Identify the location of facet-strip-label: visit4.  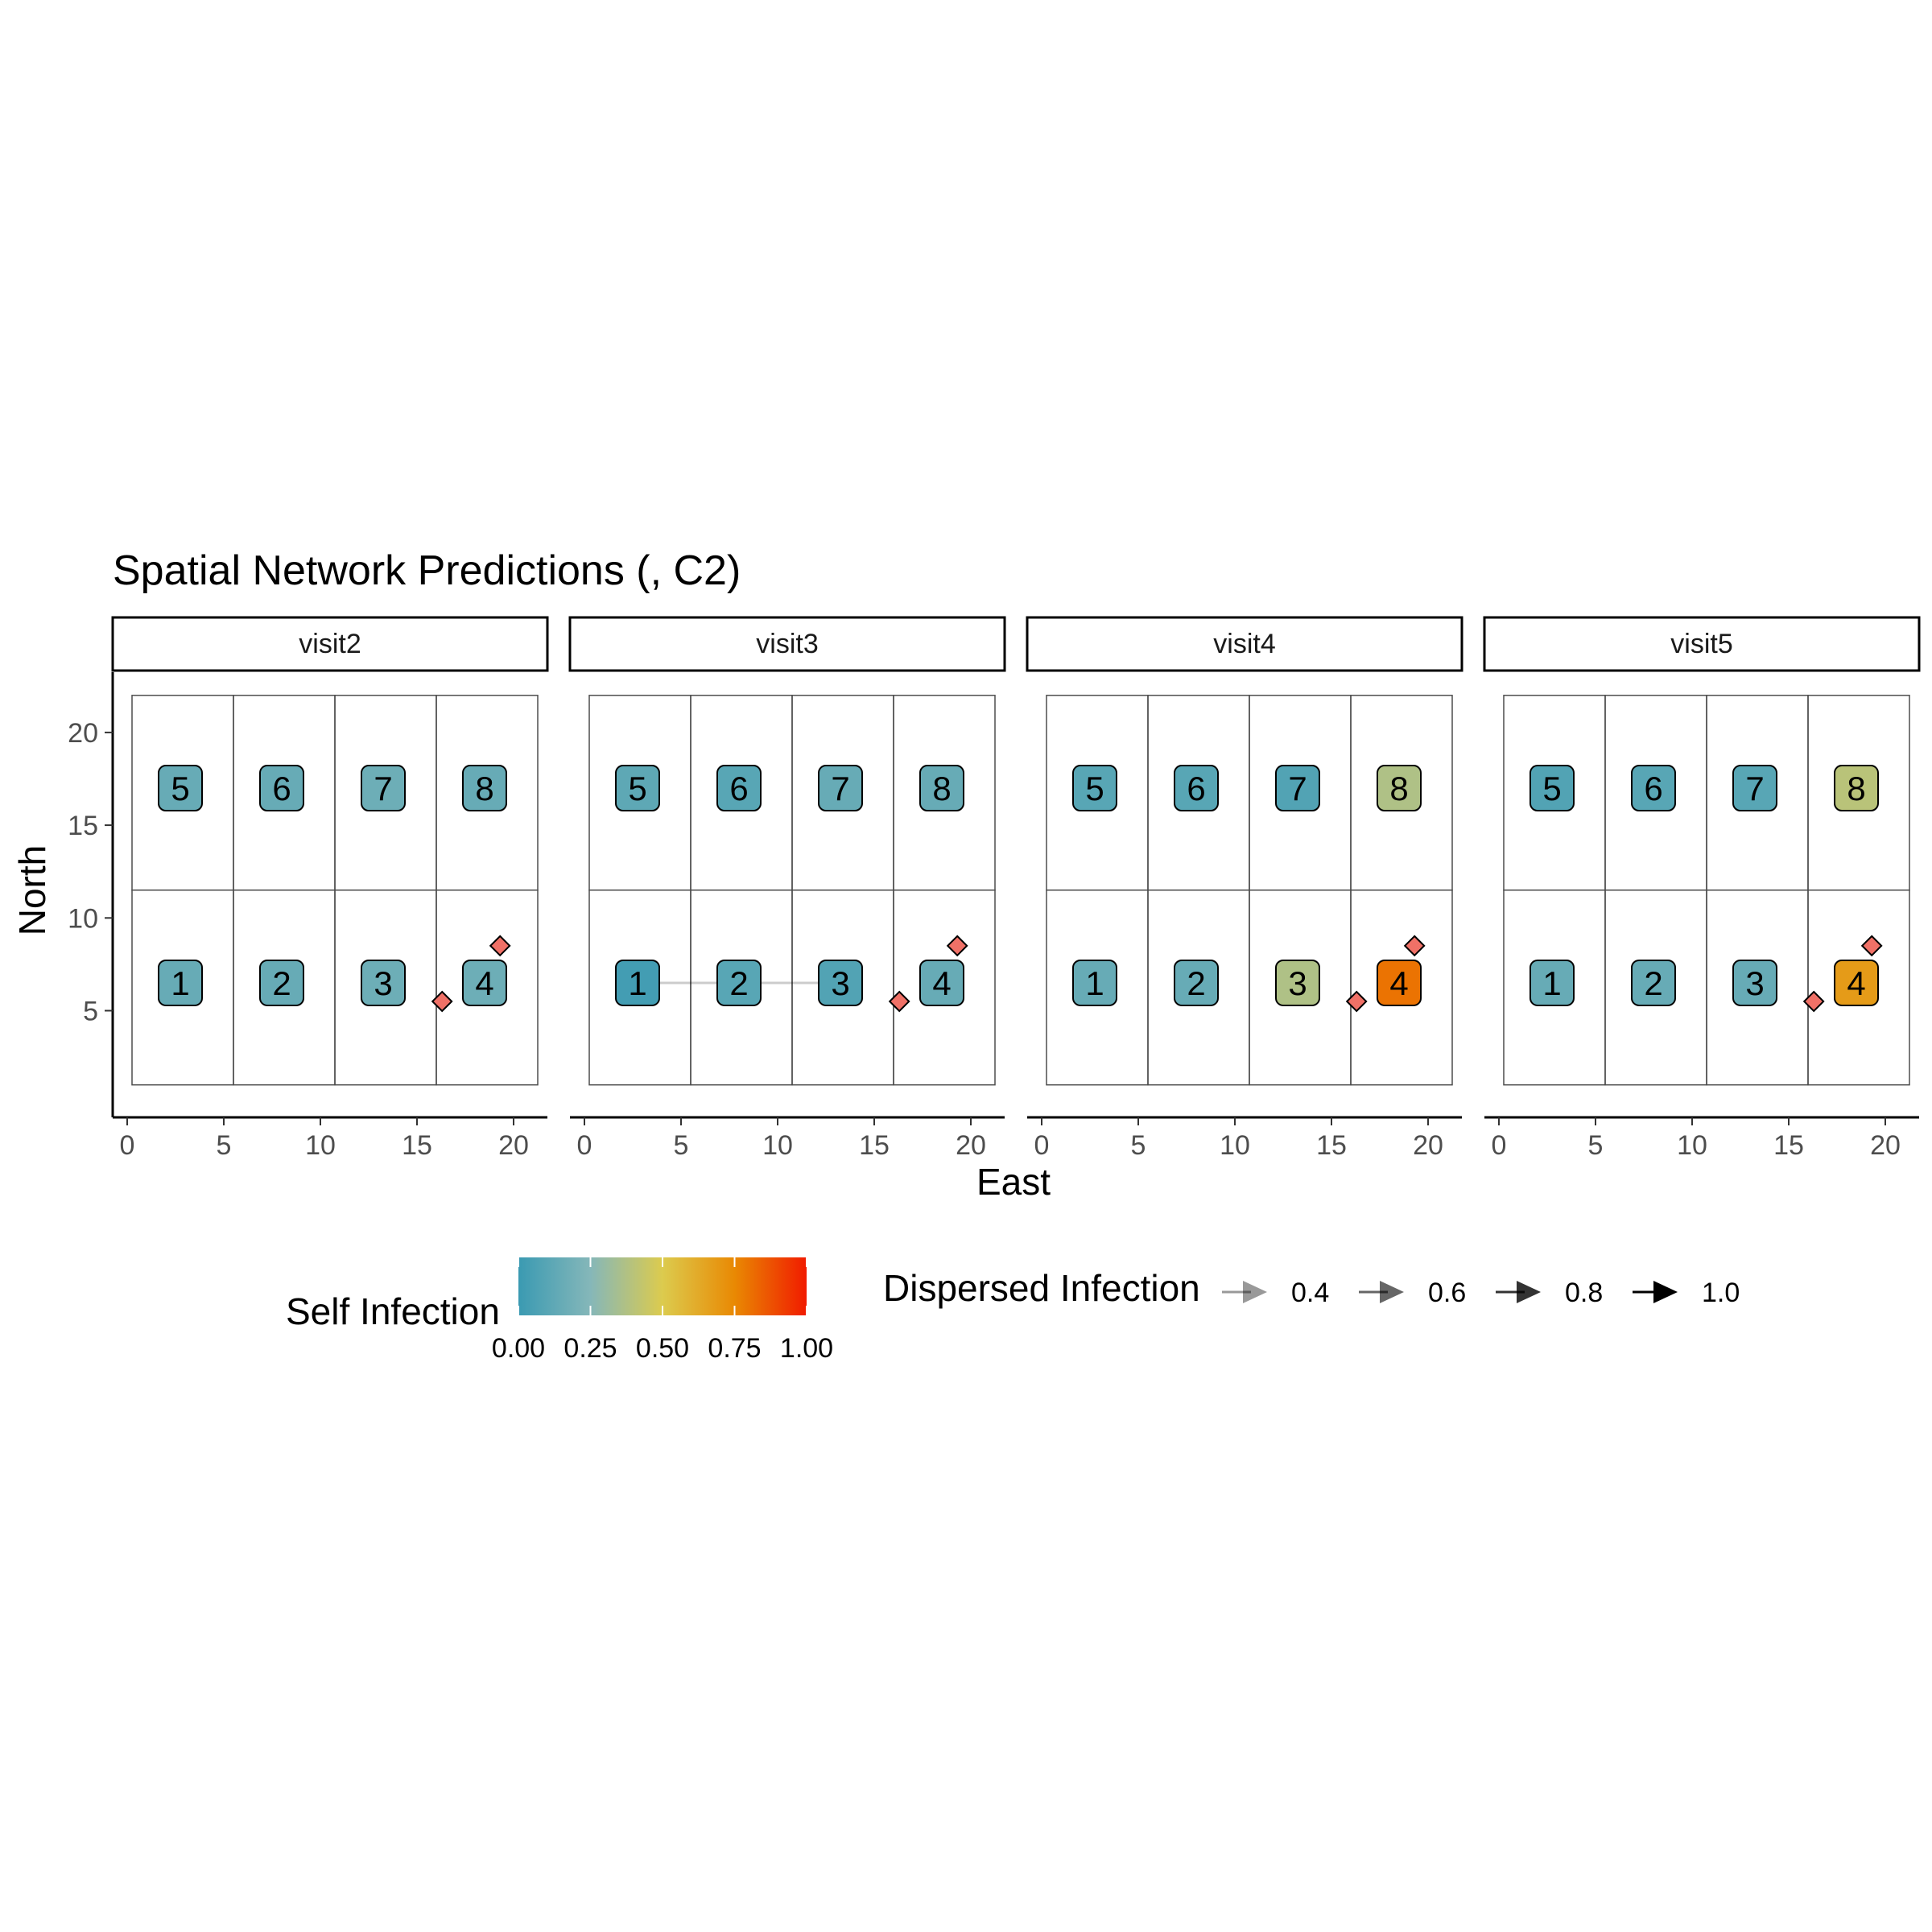
(1244, 644).